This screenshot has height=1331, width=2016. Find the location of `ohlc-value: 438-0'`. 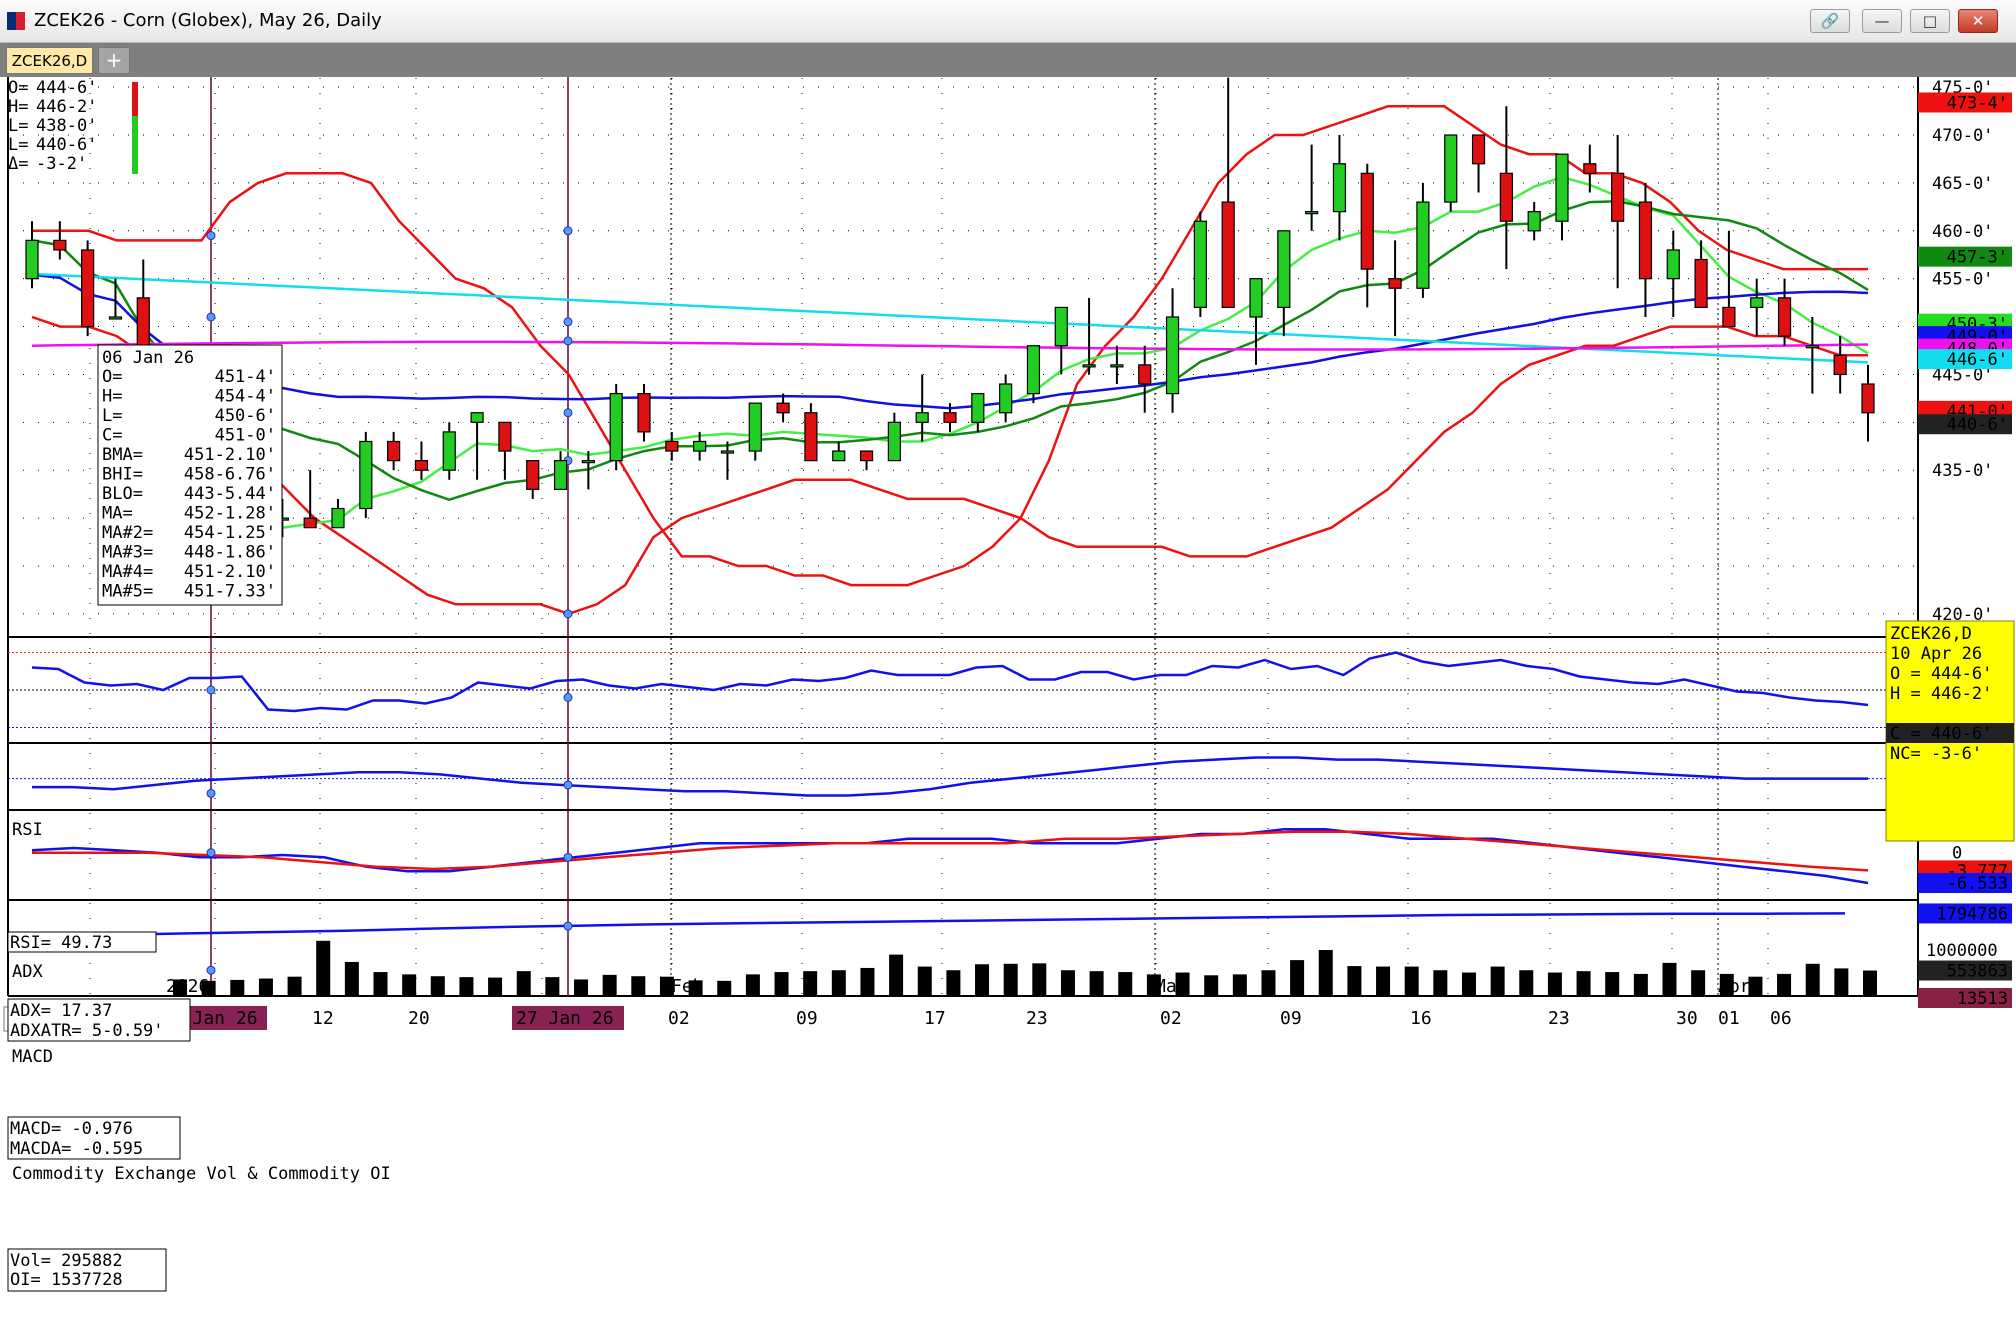

ohlc-value: 438-0' is located at coordinates (66, 126).